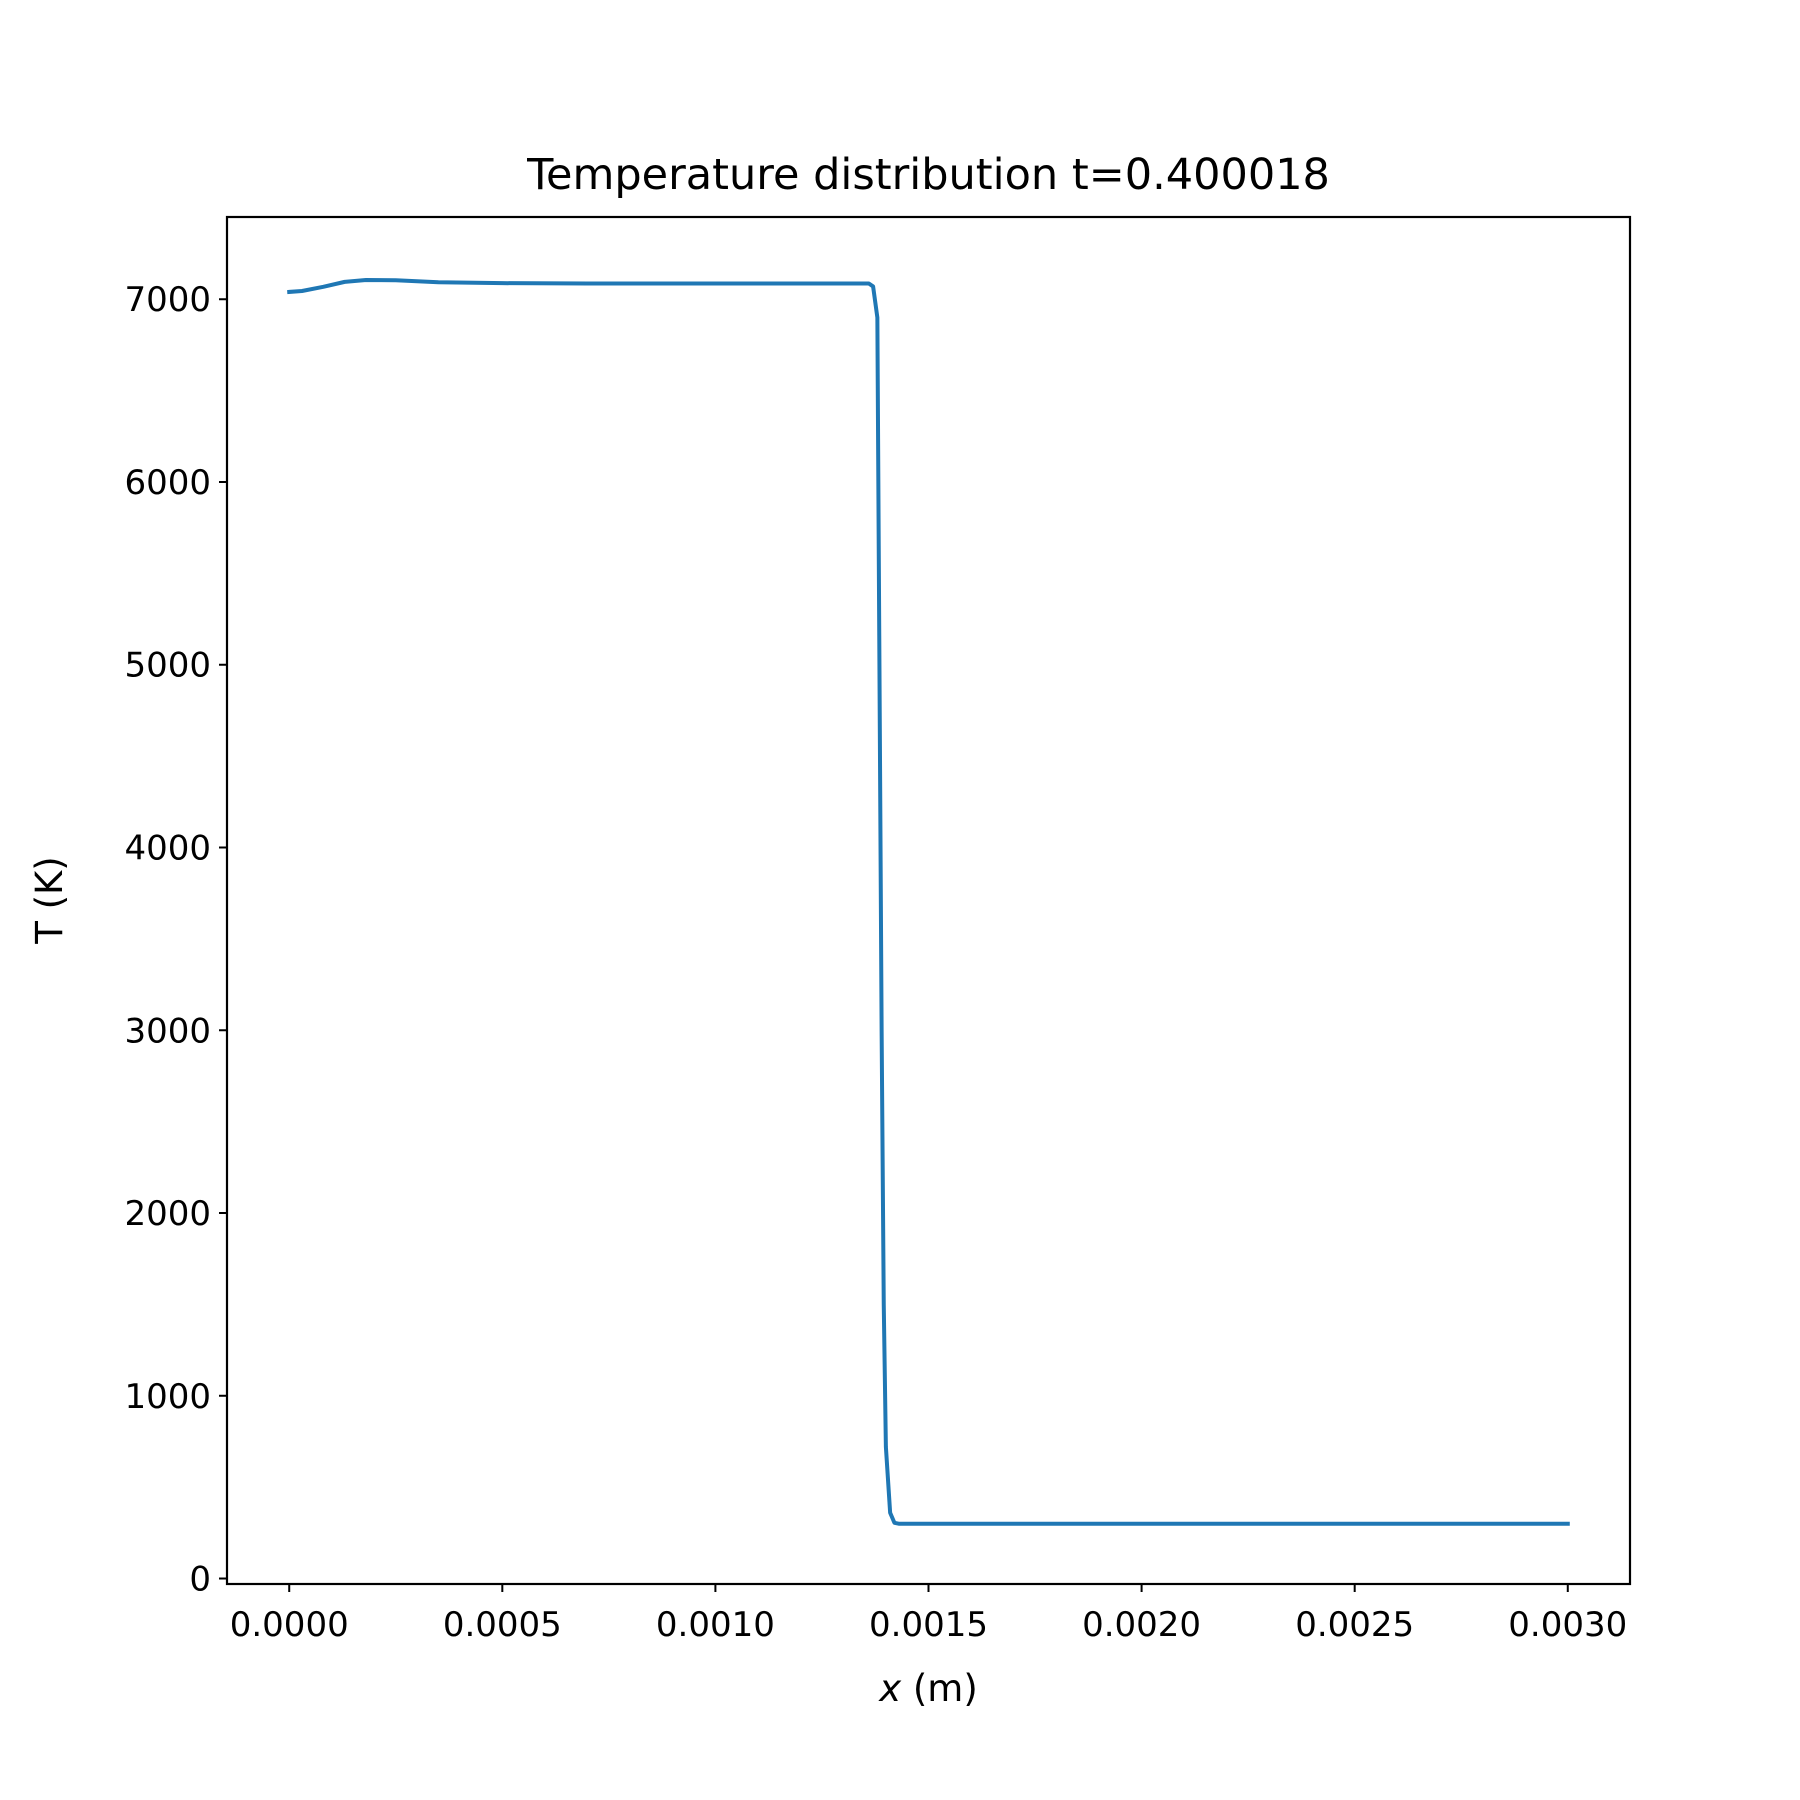 The width and height of the screenshot is (1800, 1800). What do you see at coordinates (167, 483) in the screenshot?
I see `y-tick-label: 6000` at bounding box center [167, 483].